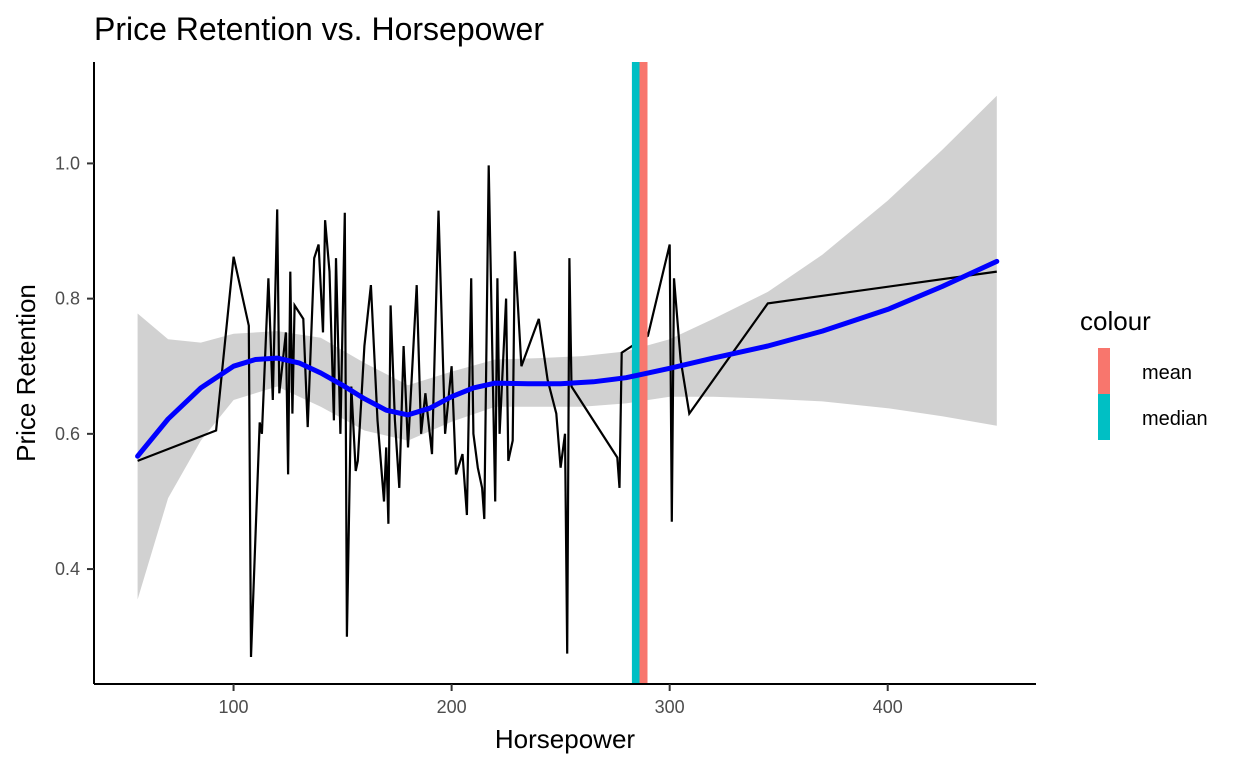 Image resolution: width=1248 pixels, height=768 pixels. What do you see at coordinates (565, 739) in the screenshot?
I see `x-axis-title: Horsepower` at bounding box center [565, 739].